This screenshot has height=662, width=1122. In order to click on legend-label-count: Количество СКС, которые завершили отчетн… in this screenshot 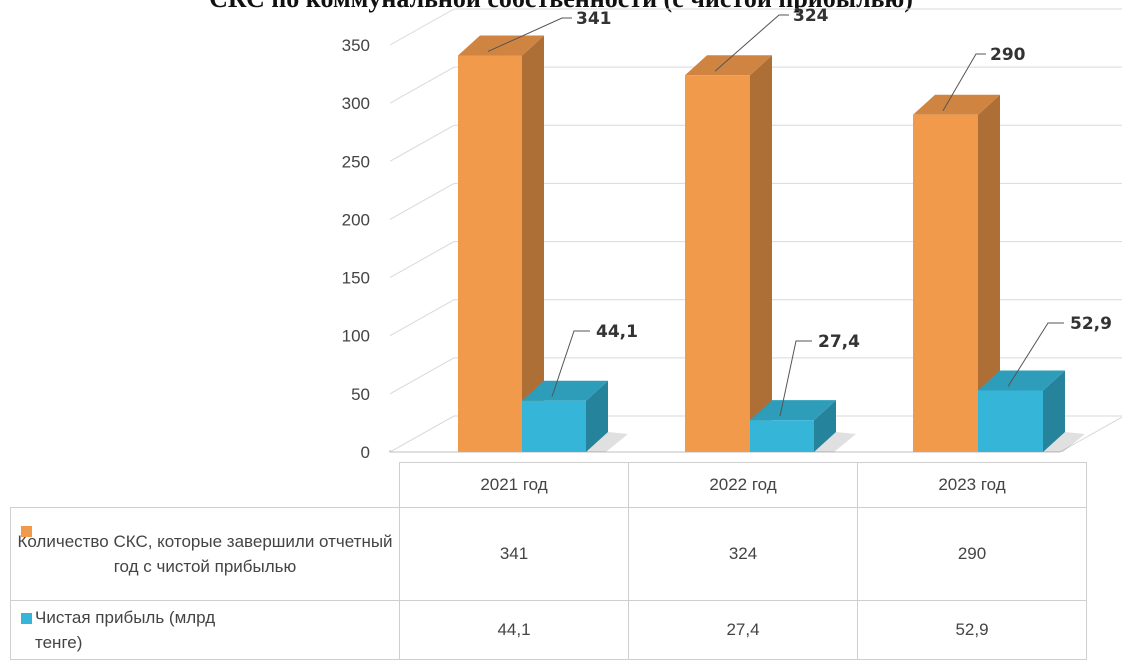, I will do `click(205, 554)`.